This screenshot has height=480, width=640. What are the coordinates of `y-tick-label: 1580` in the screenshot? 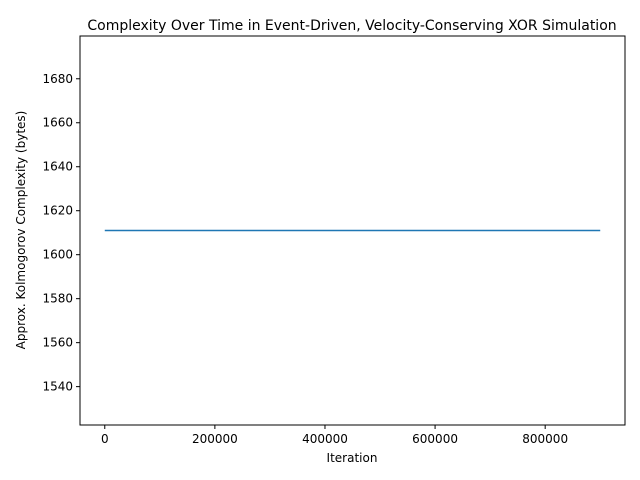 It's located at (57, 299).